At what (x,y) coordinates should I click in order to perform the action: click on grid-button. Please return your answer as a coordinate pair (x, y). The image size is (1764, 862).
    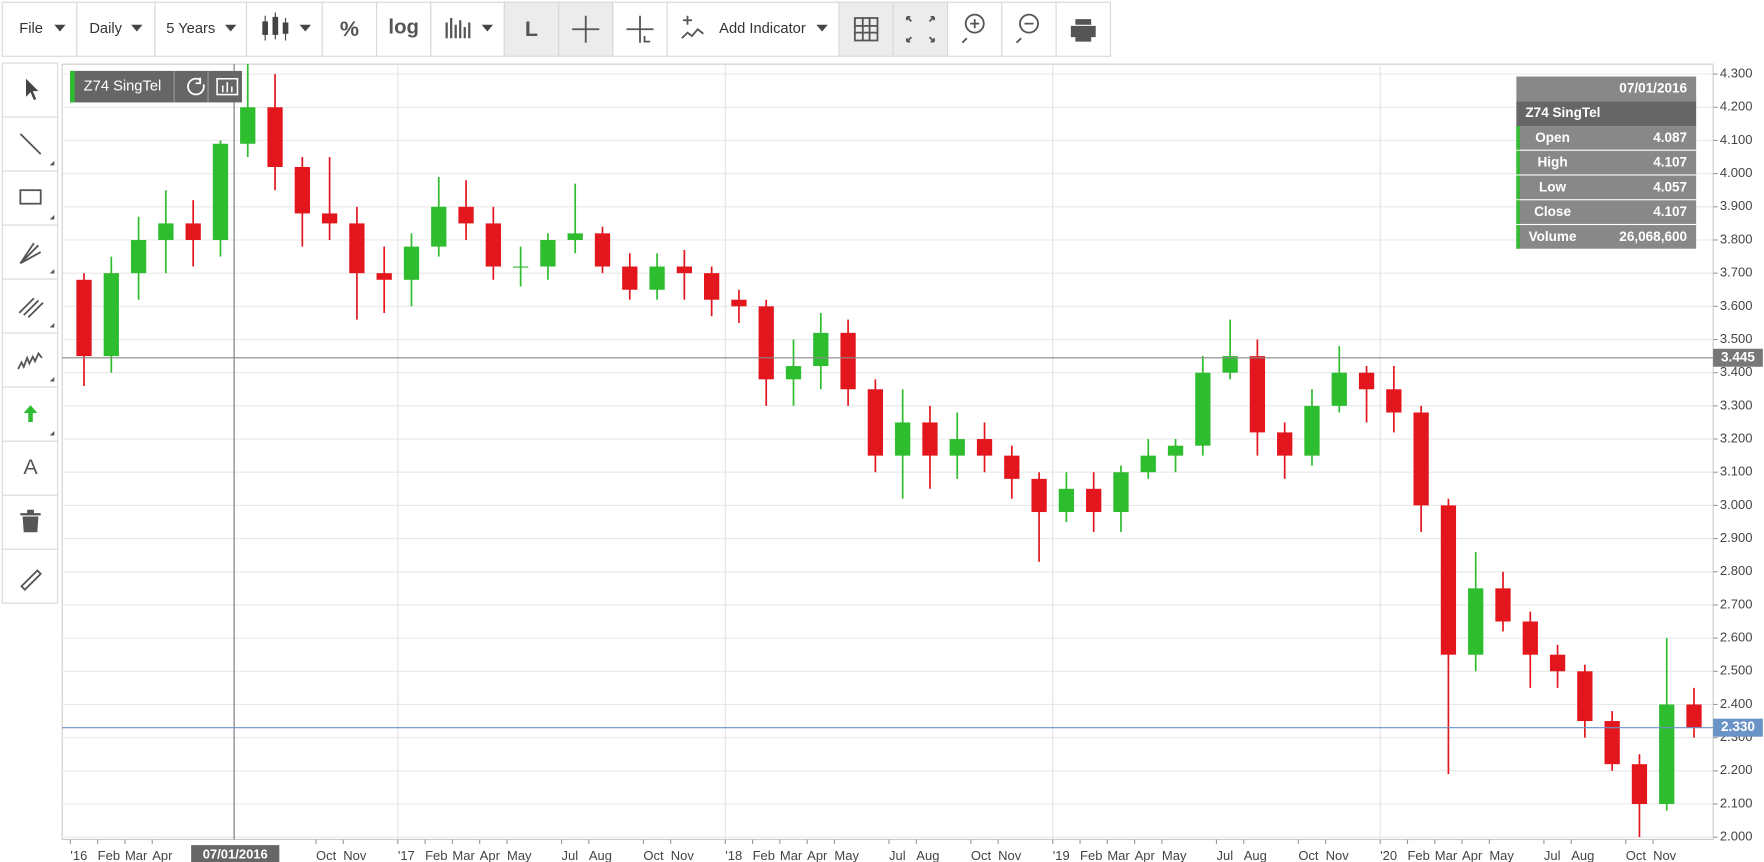
    Looking at the image, I should click on (866, 29).